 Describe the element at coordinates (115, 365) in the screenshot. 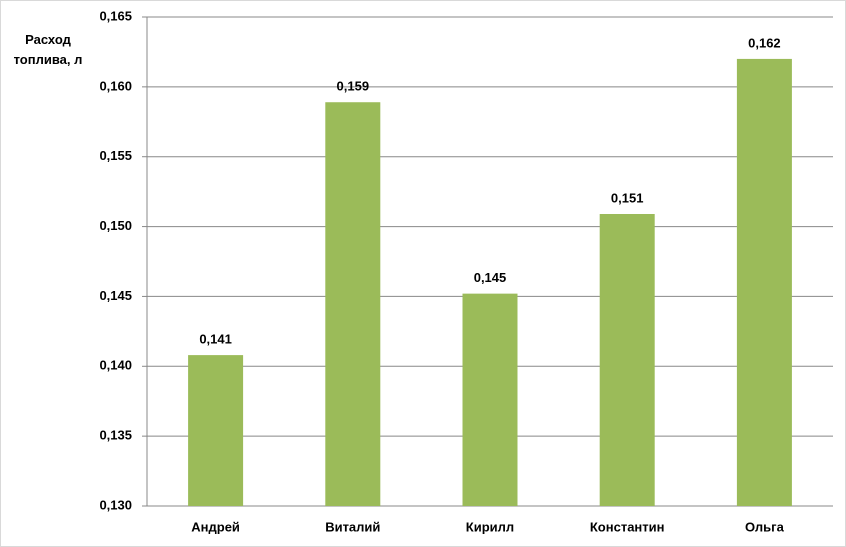

I see `y-tick-label: 0,140` at that location.